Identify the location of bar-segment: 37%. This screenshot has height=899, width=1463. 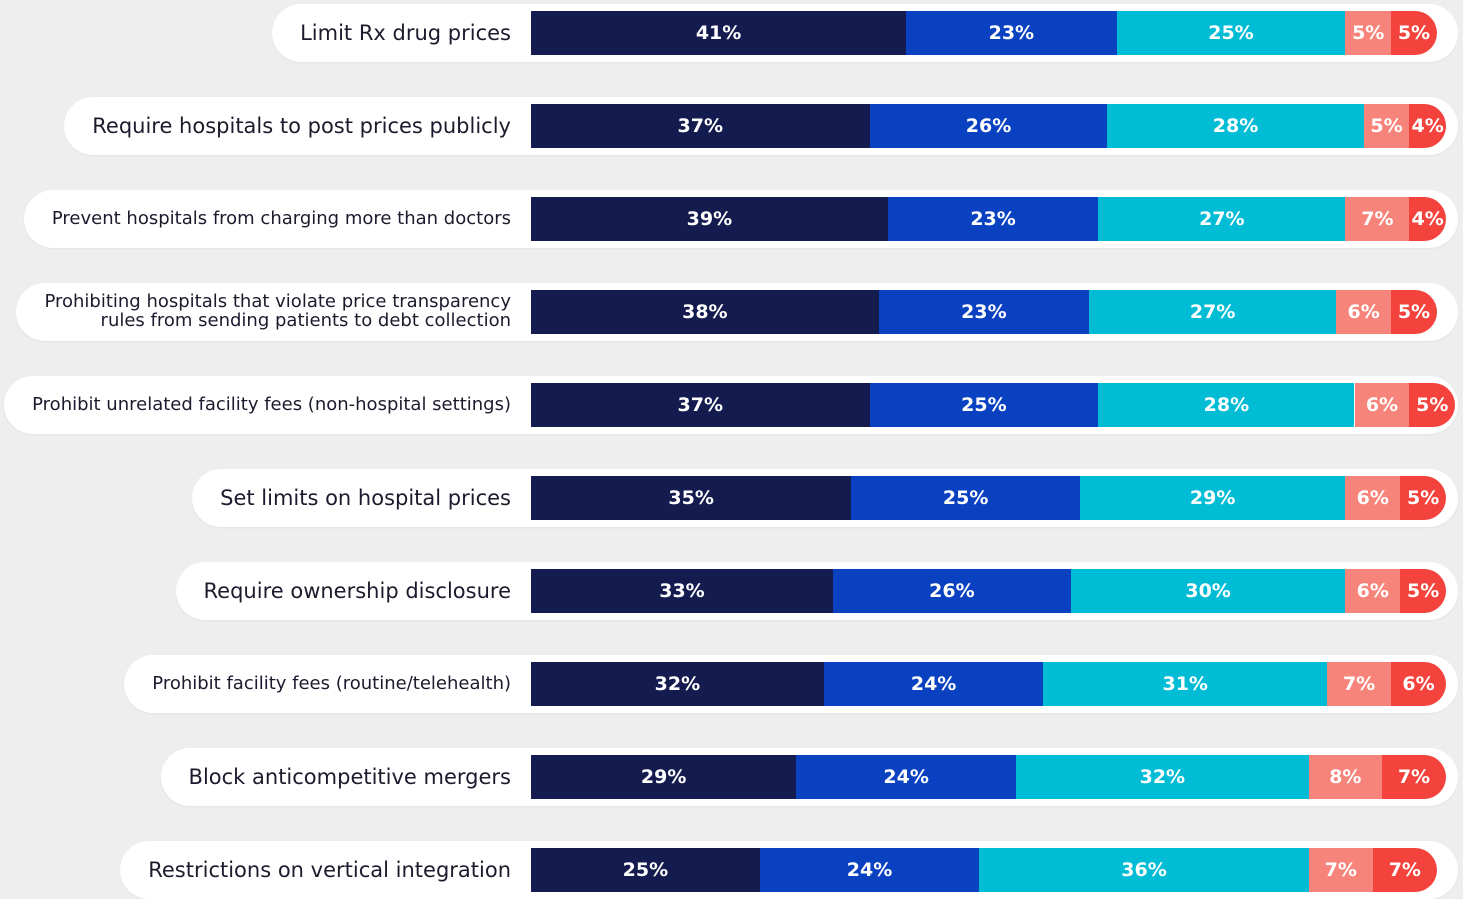
(700, 405).